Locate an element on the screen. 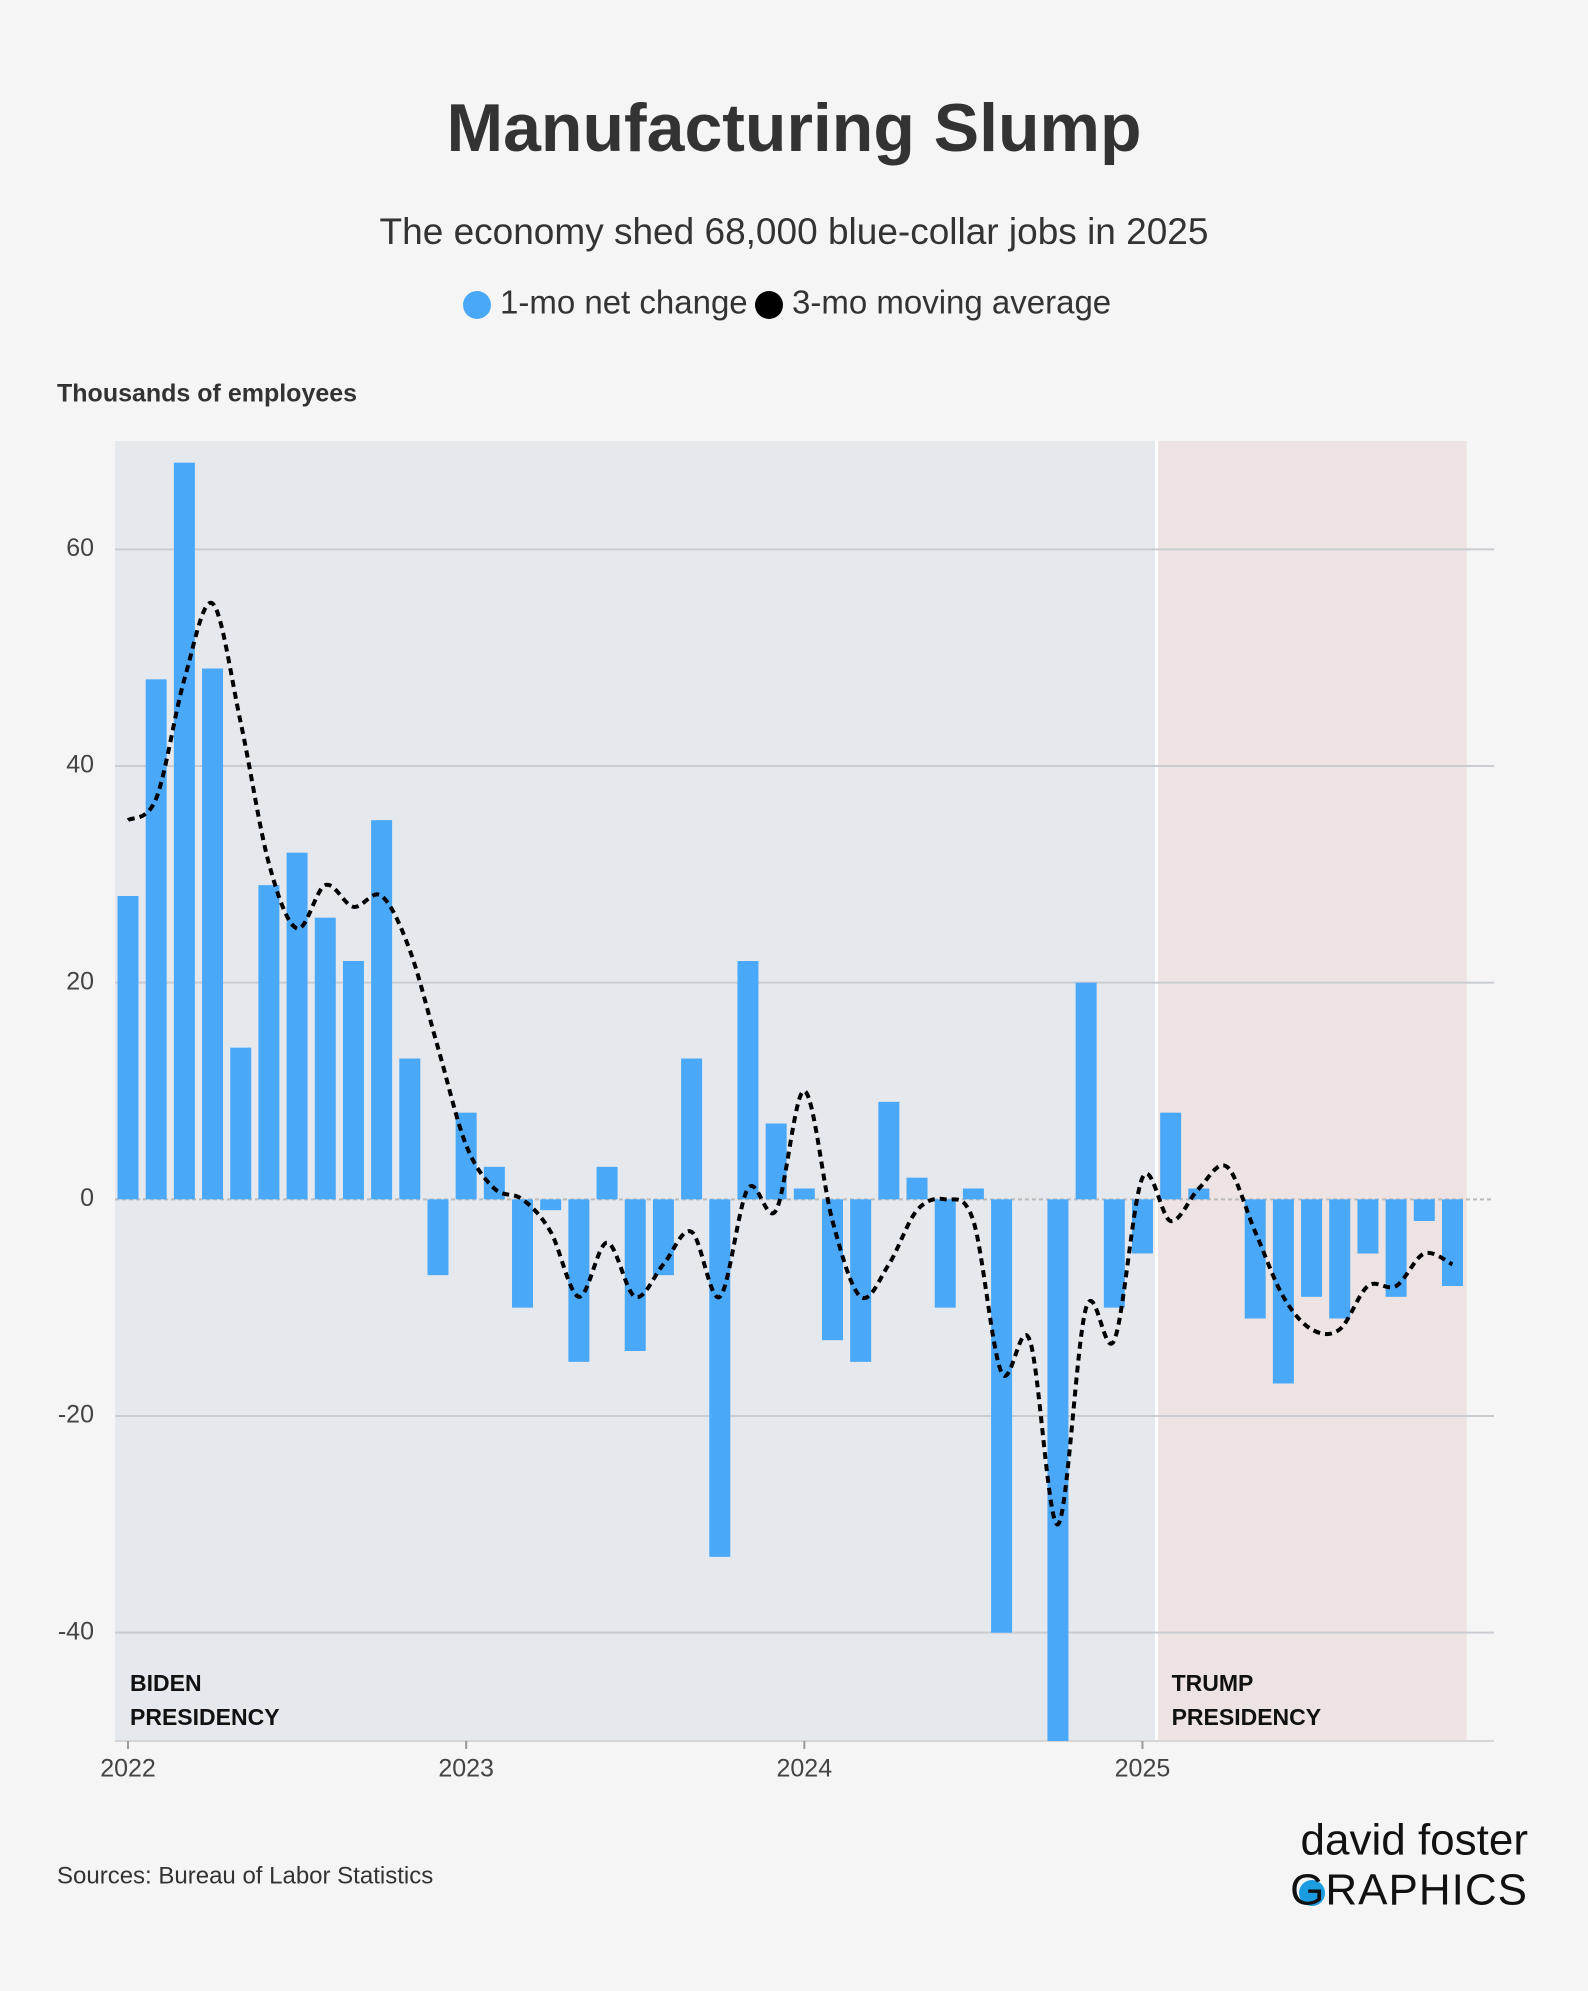 Image resolution: width=1588 pixels, height=1991 pixels. logo-line: david foster is located at coordinates (1414, 1840).